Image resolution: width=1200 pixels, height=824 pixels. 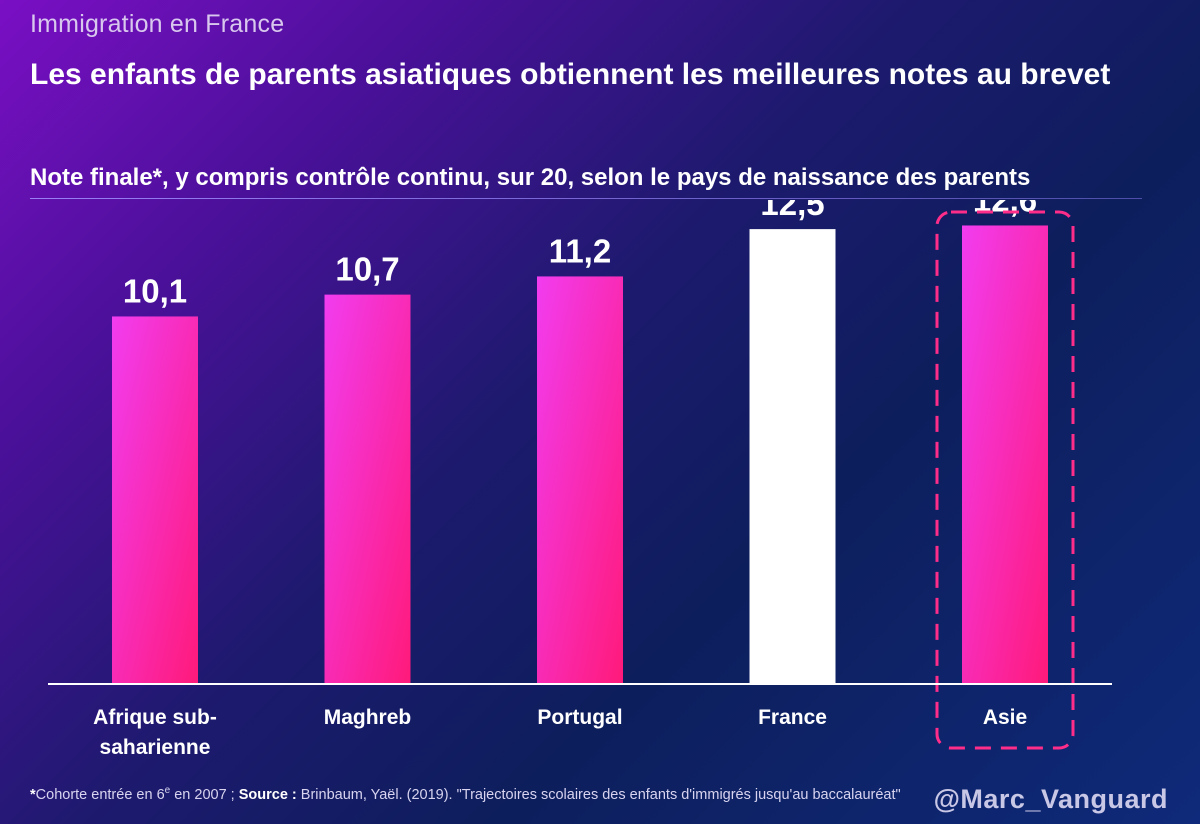 What do you see at coordinates (367, 269) in the screenshot?
I see `value-label: 10,7` at bounding box center [367, 269].